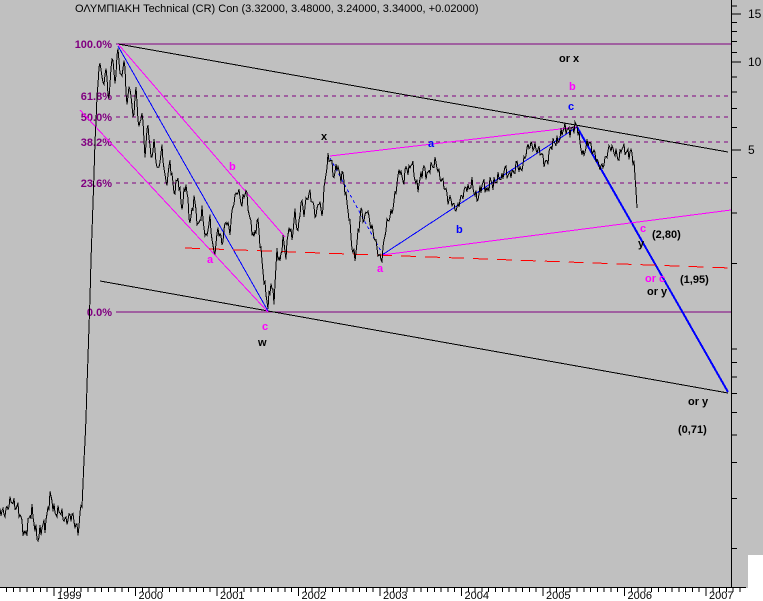 The image size is (763, 601). I want to click on y-axis-label-10: 10, so click(755, 62).